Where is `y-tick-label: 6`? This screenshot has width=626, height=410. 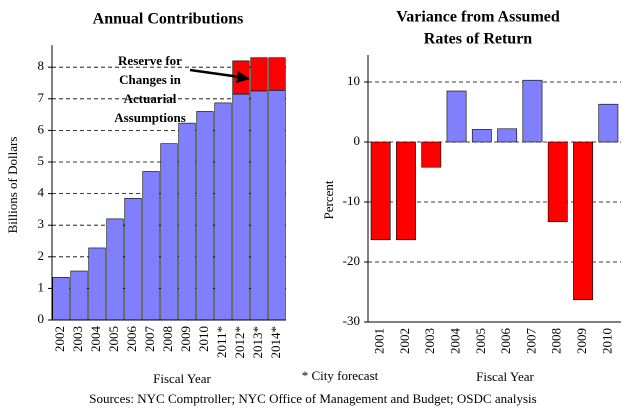 y-tick-label: 6 is located at coordinates (41, 128).